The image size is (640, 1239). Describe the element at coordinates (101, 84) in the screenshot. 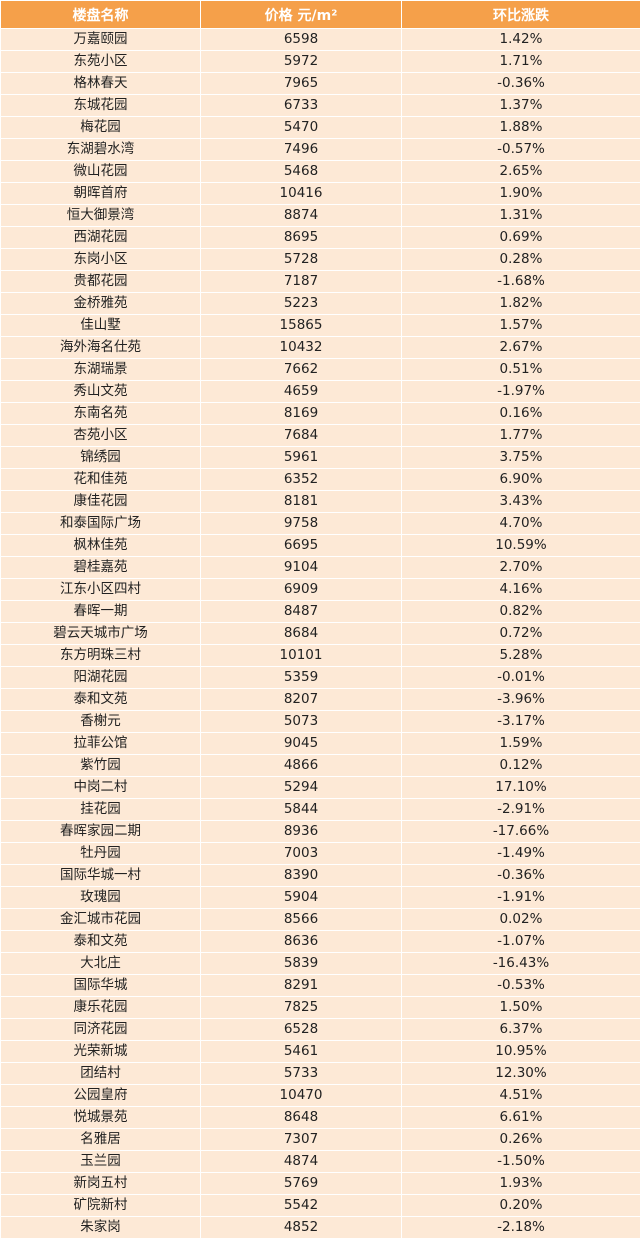

I see `cell-name: 格林春天` at that location.